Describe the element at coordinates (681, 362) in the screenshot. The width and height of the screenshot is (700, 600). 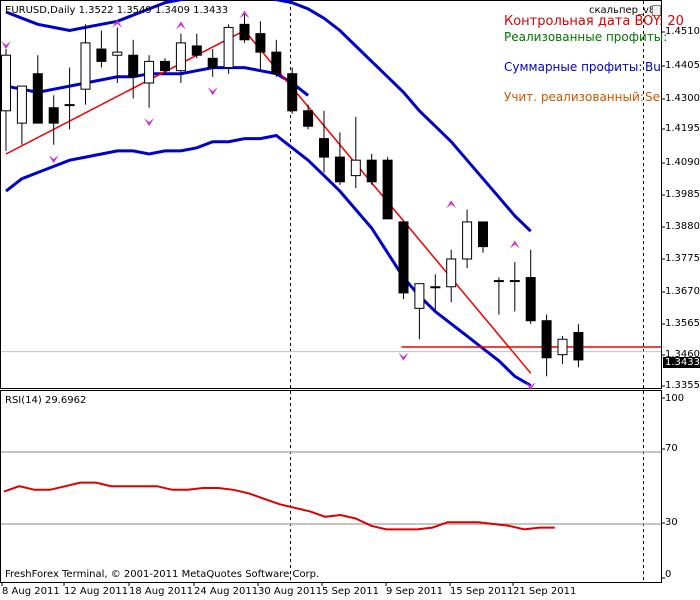
I see `current-price-tag: 1.3433` at that location.